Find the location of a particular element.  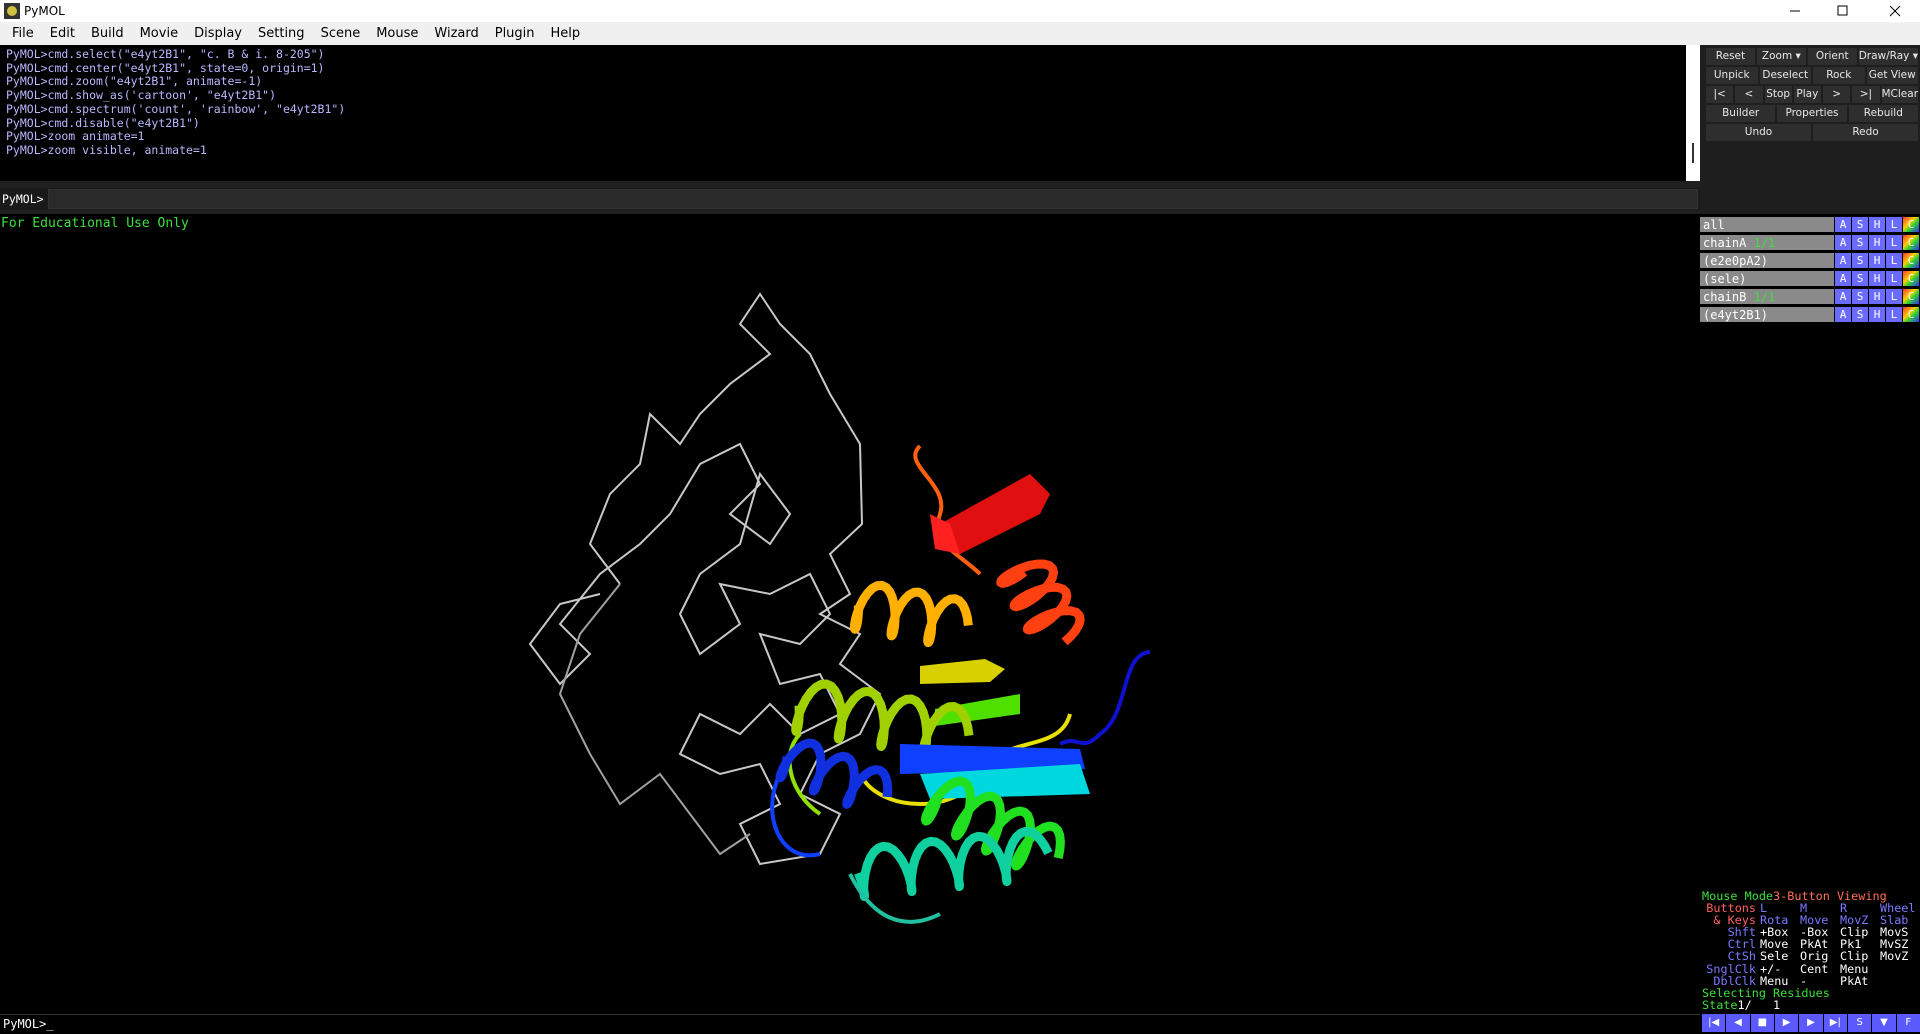

mouse-row: SnglClk +/- Cent Menu is located at coordinates (1811, 968).